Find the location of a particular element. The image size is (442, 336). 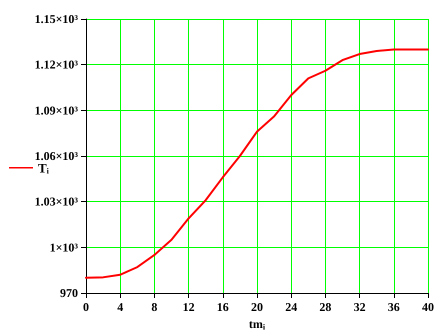

x-tick-label: 32 is located at coordinates (360, 307).